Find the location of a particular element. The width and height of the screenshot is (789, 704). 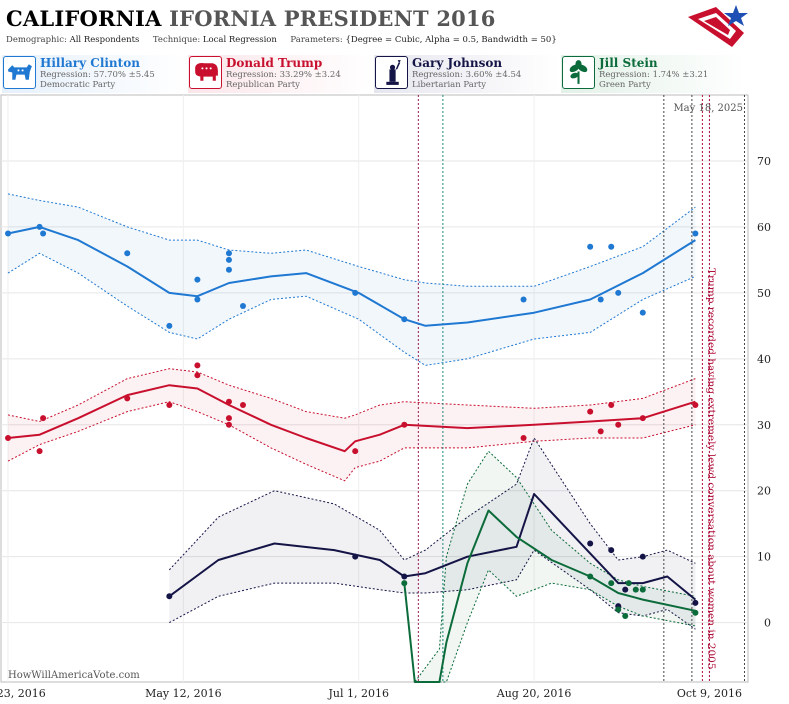

candidate-party: Green Party is located at coordinates (625, 85).